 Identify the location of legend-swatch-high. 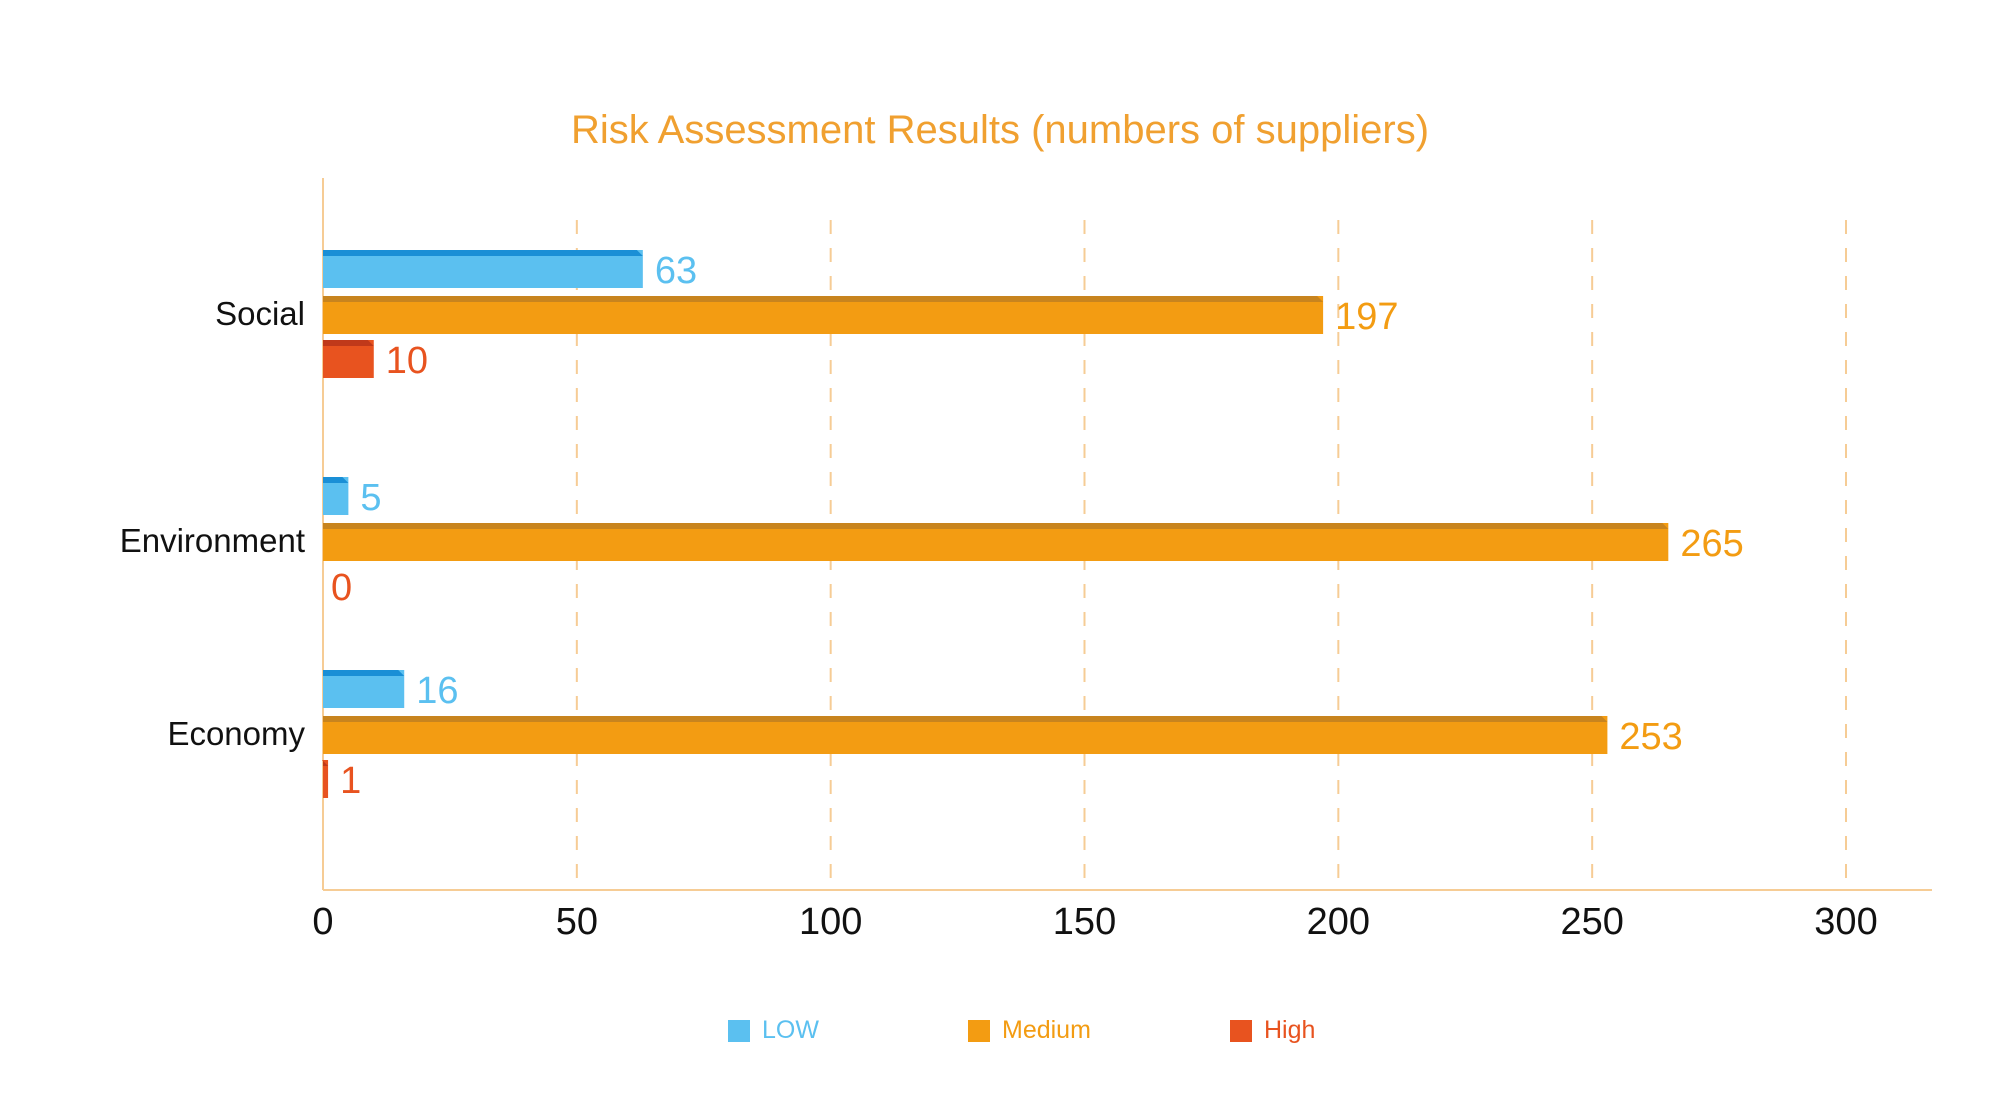
(1241, 1030).